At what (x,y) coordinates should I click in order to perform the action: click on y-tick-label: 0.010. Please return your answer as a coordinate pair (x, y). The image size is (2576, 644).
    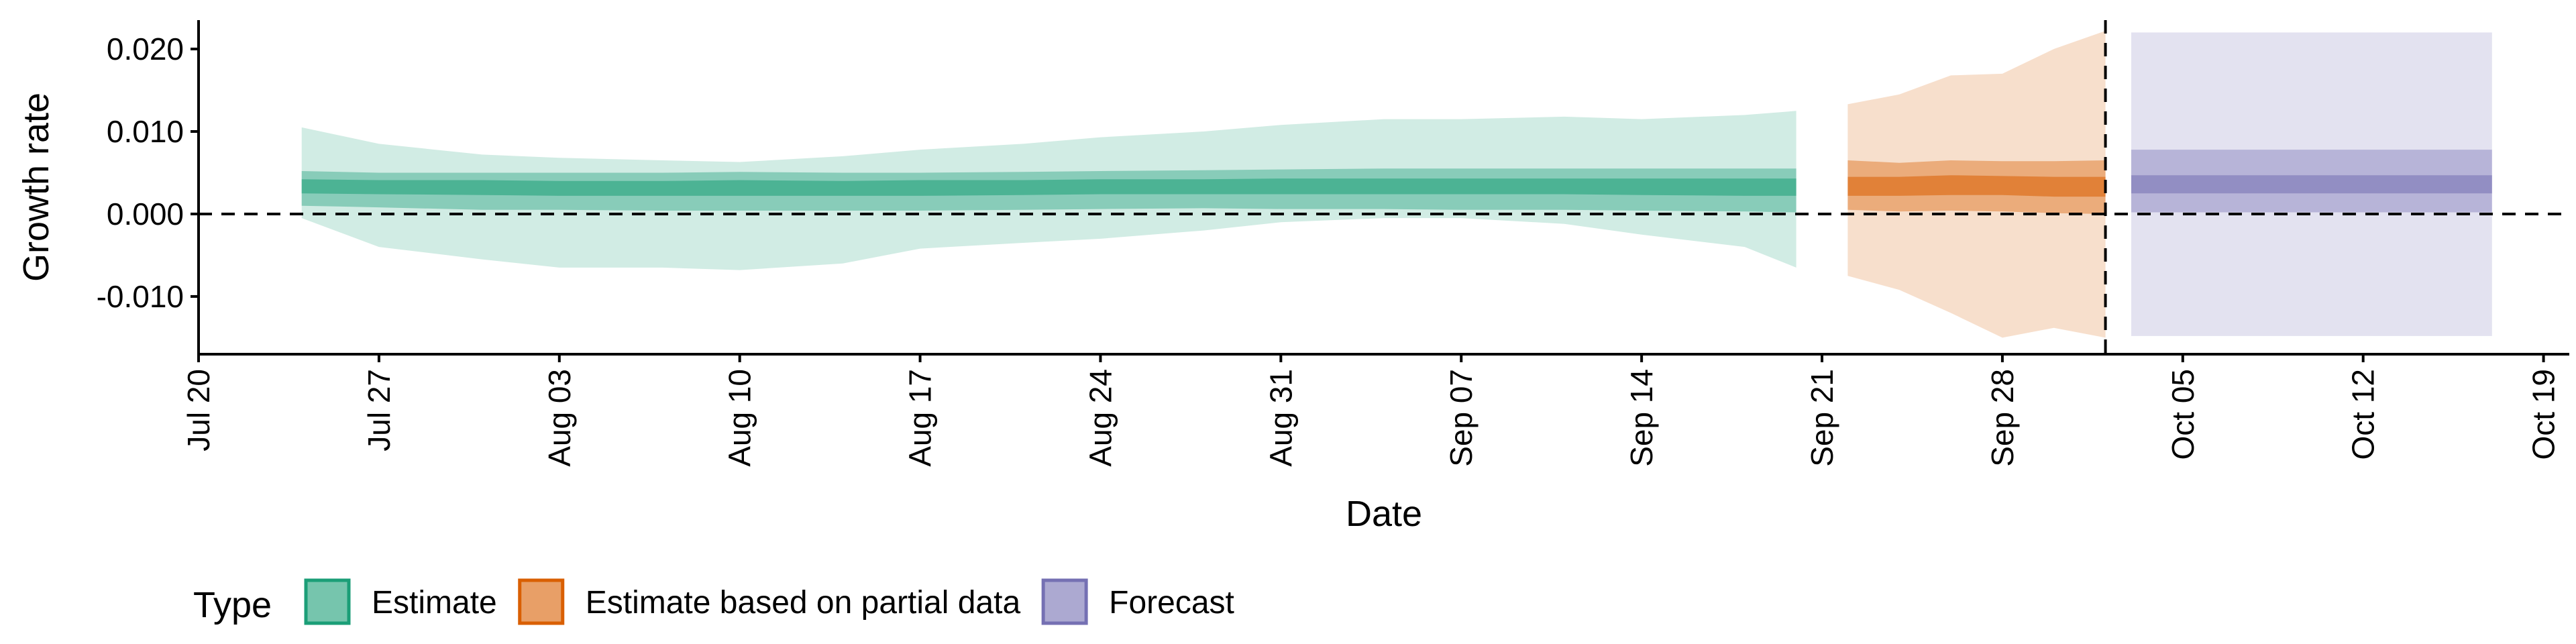
    Looking at the image, I should click on (145, 131).